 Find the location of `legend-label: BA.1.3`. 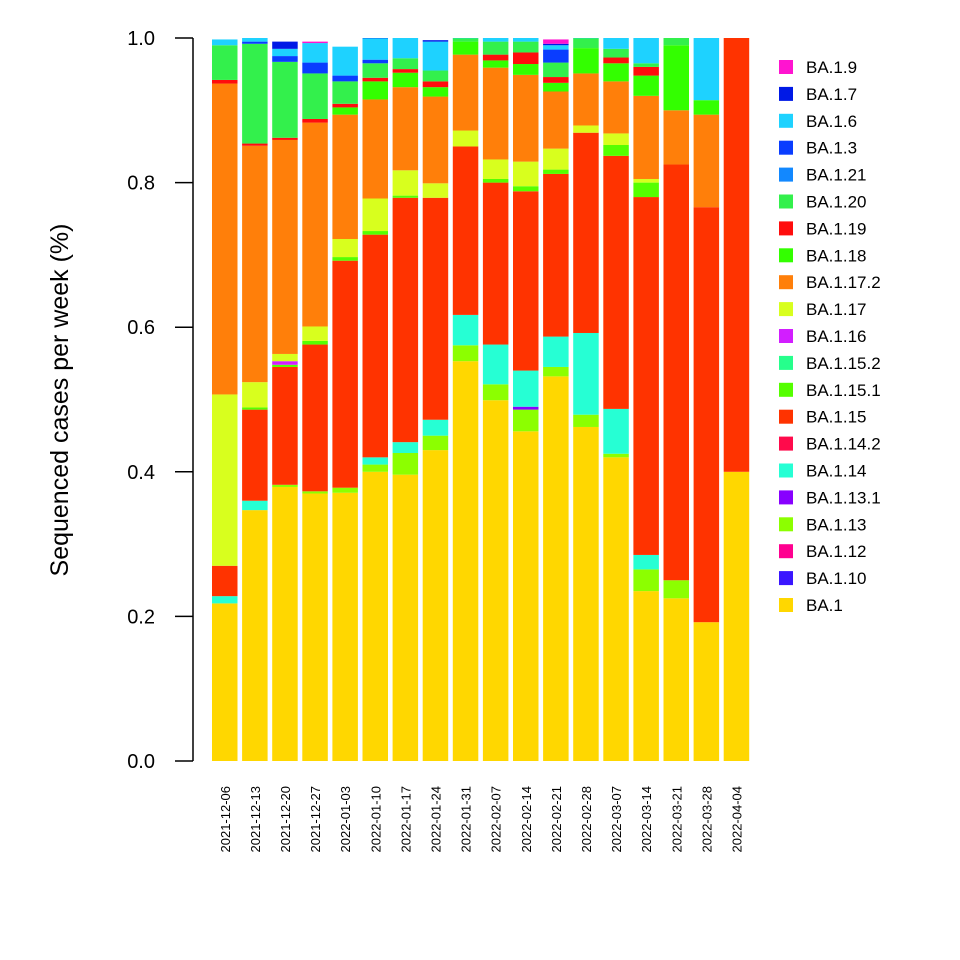

legend-label: BA.1.3 is located at coordinates (831, 148).